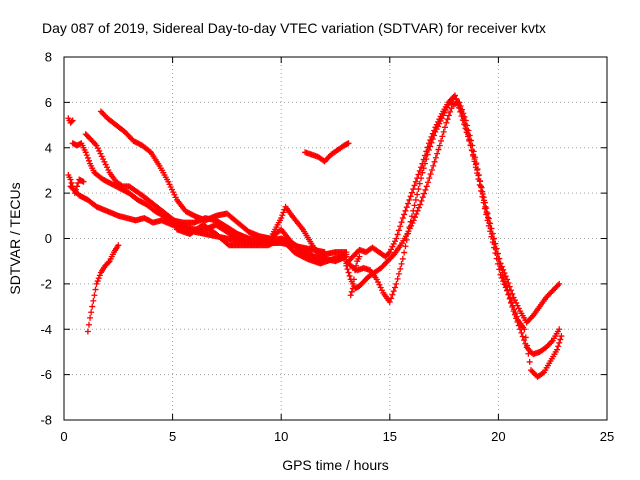  What do you see at coordinates (498, 436) in the screenshot?
I see `x-tick-label: 20` at bounding box center [498, 436].